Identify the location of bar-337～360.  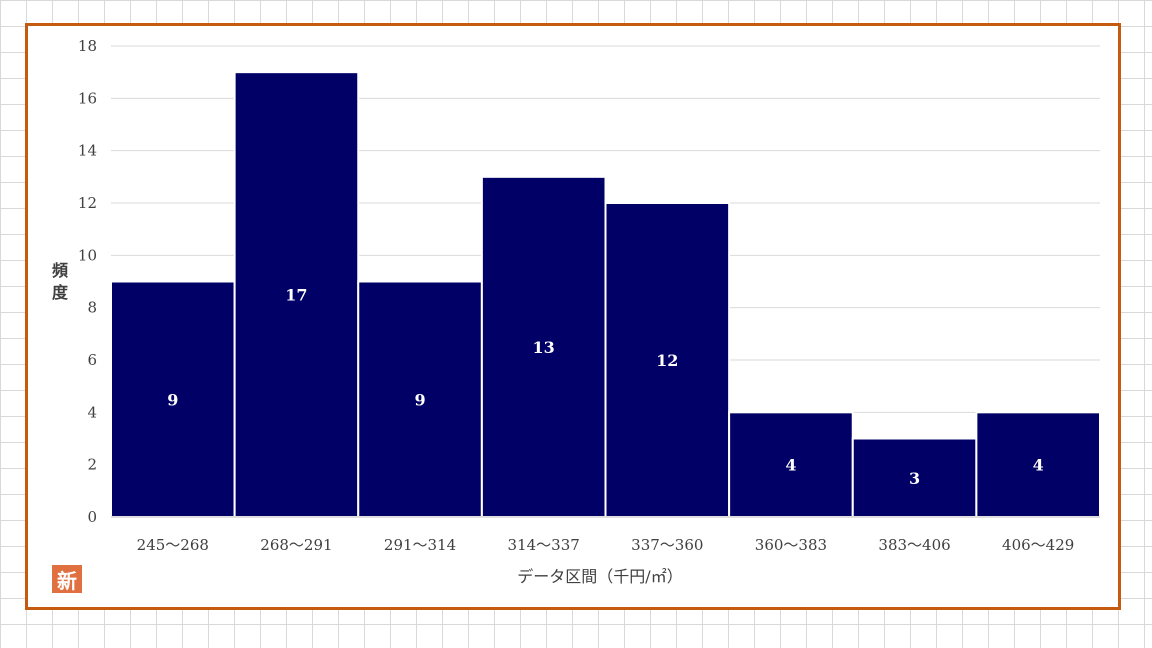
(667, 360).